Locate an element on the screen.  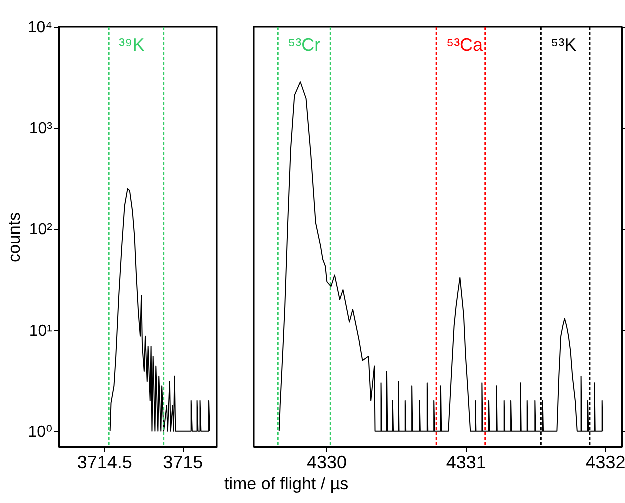
x-axis-title: time of flight / µs is located at coordinates (286, 484).